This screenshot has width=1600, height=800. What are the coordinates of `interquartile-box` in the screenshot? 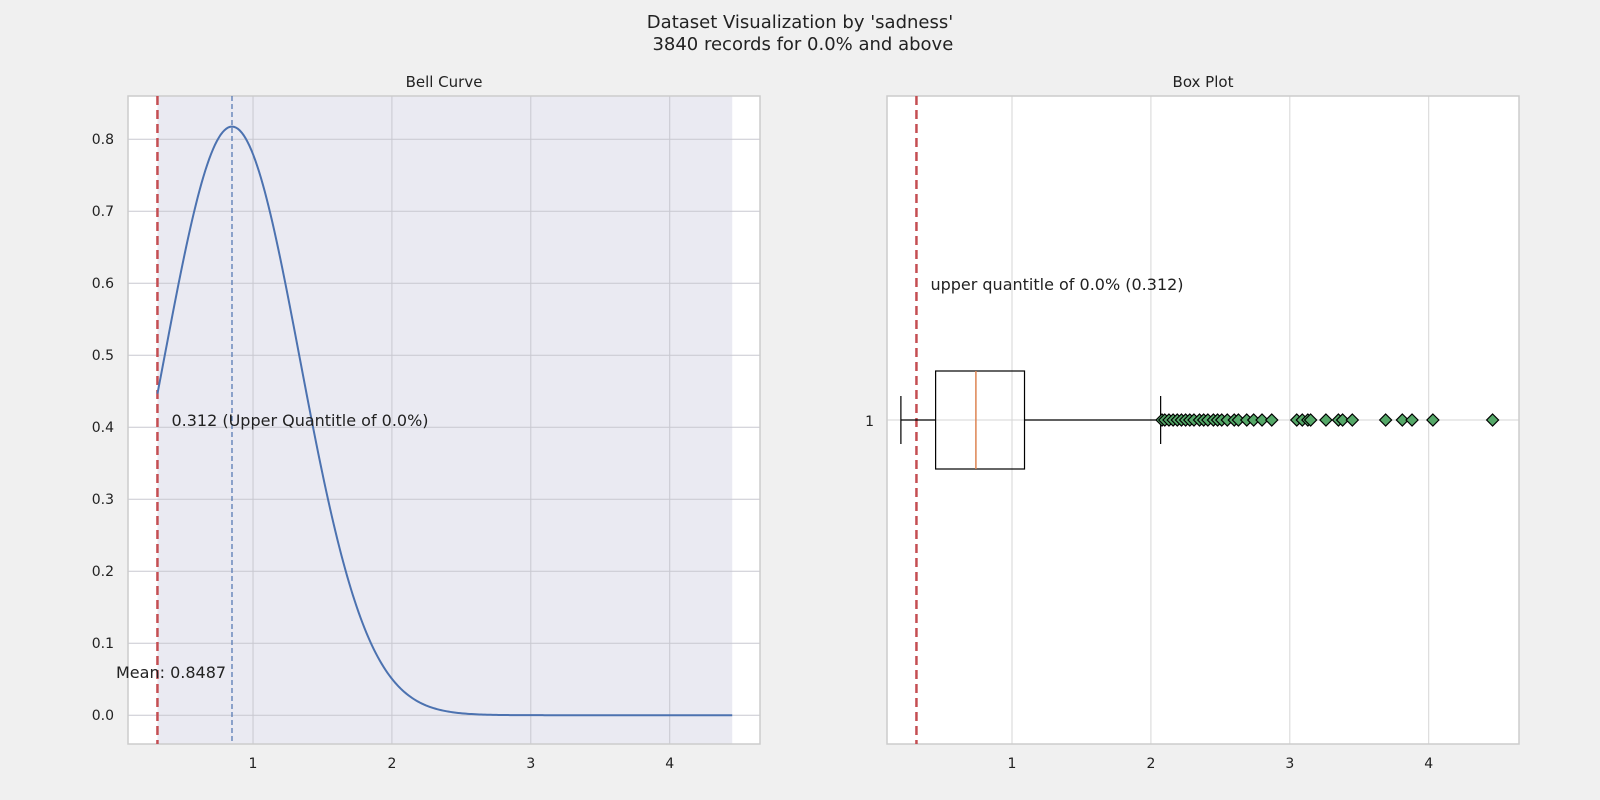 It's located at (980, 420).